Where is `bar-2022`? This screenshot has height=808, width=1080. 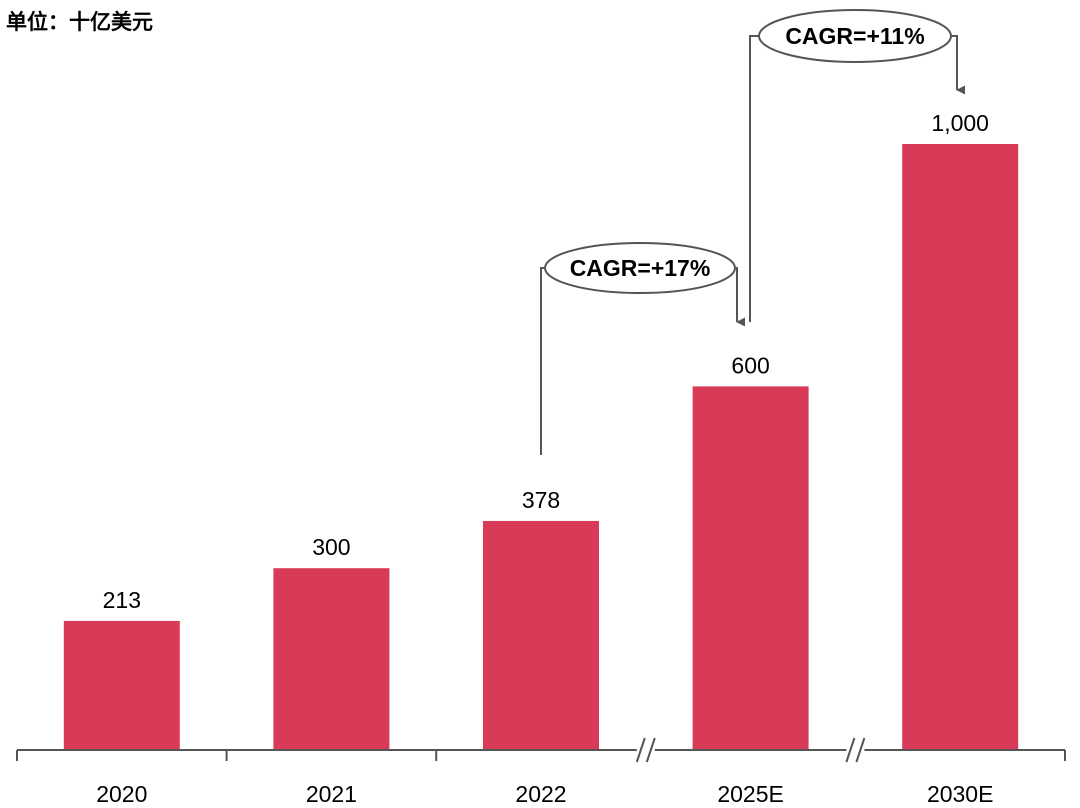 bar-2022 is located at coordinates (541, 635).